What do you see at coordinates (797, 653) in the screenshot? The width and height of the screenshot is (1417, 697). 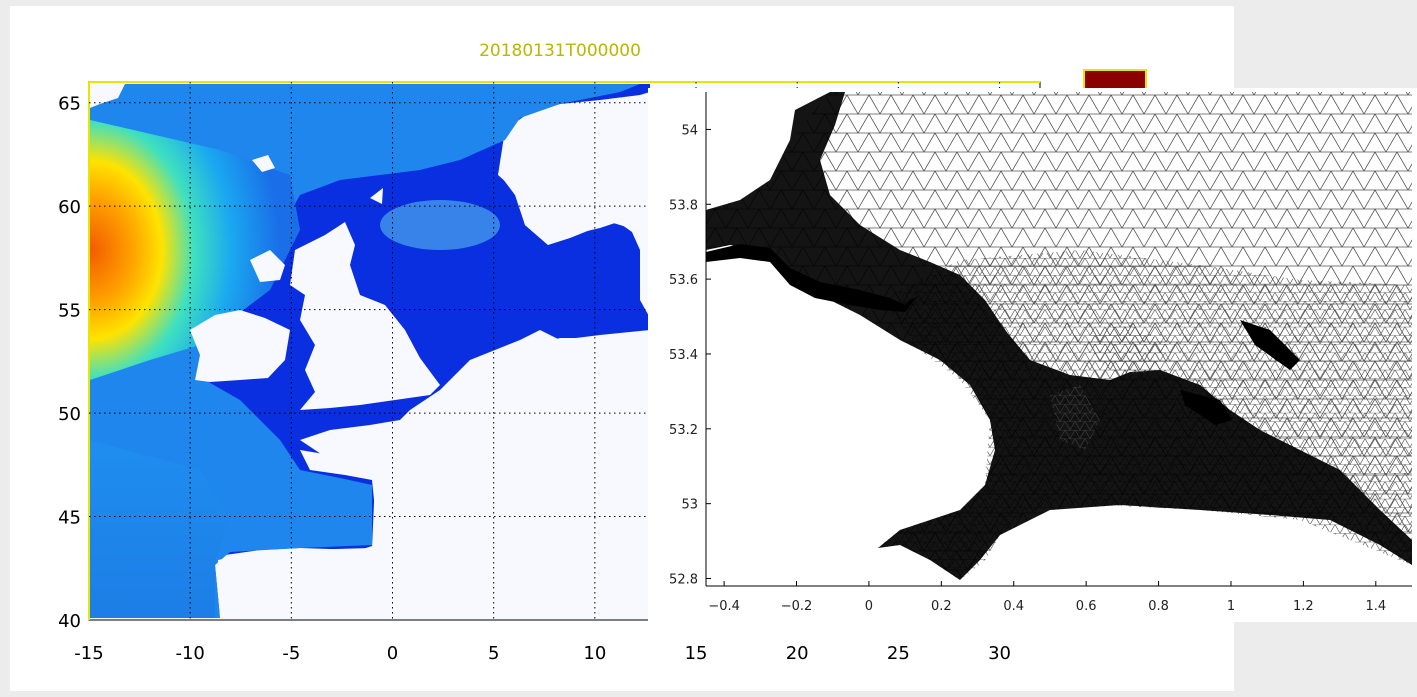 I see `x-tick-label: 20` at bounding box center [797, 653].